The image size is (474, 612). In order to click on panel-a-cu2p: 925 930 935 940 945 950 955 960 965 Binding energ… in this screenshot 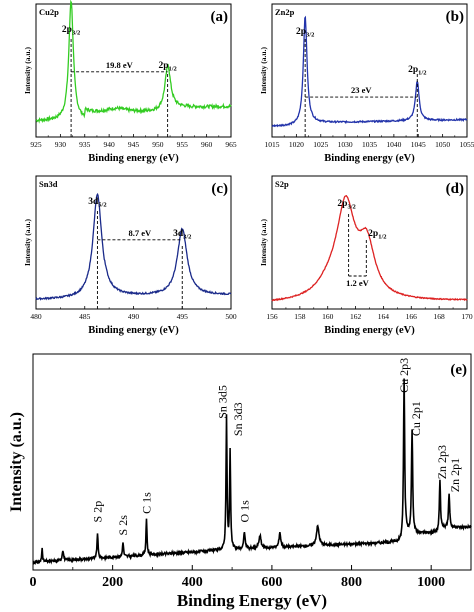, I will do `click(130, 82)`.